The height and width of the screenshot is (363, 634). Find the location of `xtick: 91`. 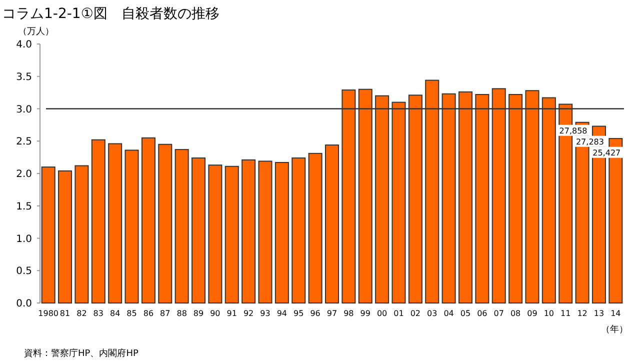

xtick: 91 is located at coordinates (231, 313).